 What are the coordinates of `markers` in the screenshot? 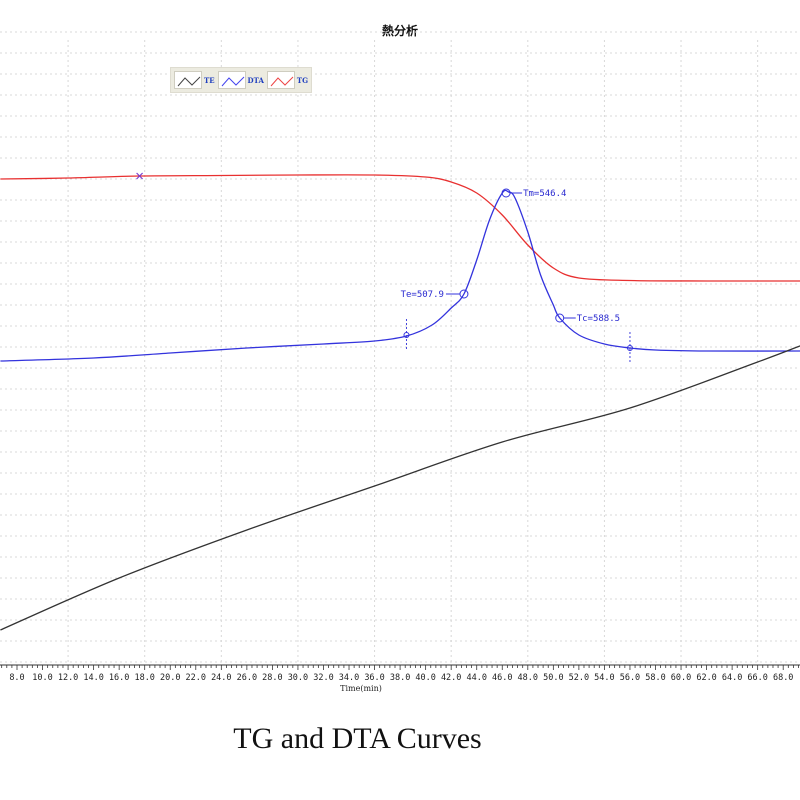 It's located at (384, 268).